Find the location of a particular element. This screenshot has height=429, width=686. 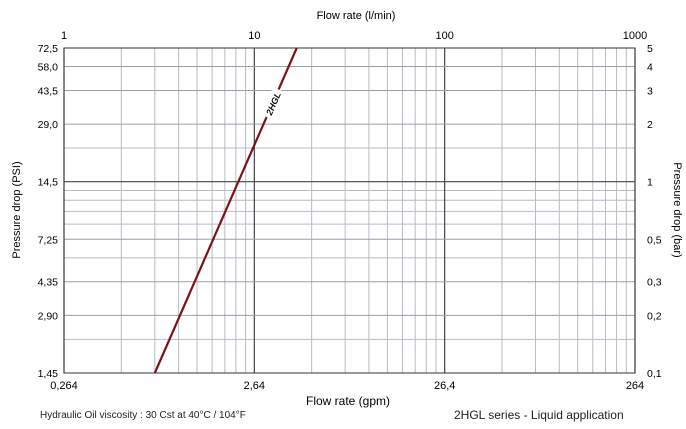

bottom-tick-label: 264 is located at coordinates (635, 386).